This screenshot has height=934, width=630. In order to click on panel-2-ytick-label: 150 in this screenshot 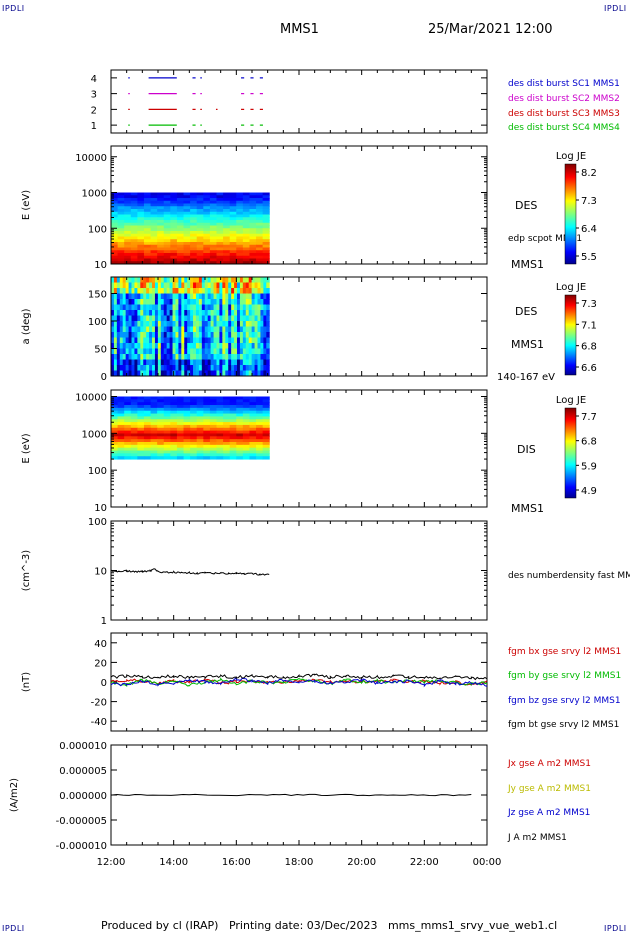, I will do `click(97, 295)`.